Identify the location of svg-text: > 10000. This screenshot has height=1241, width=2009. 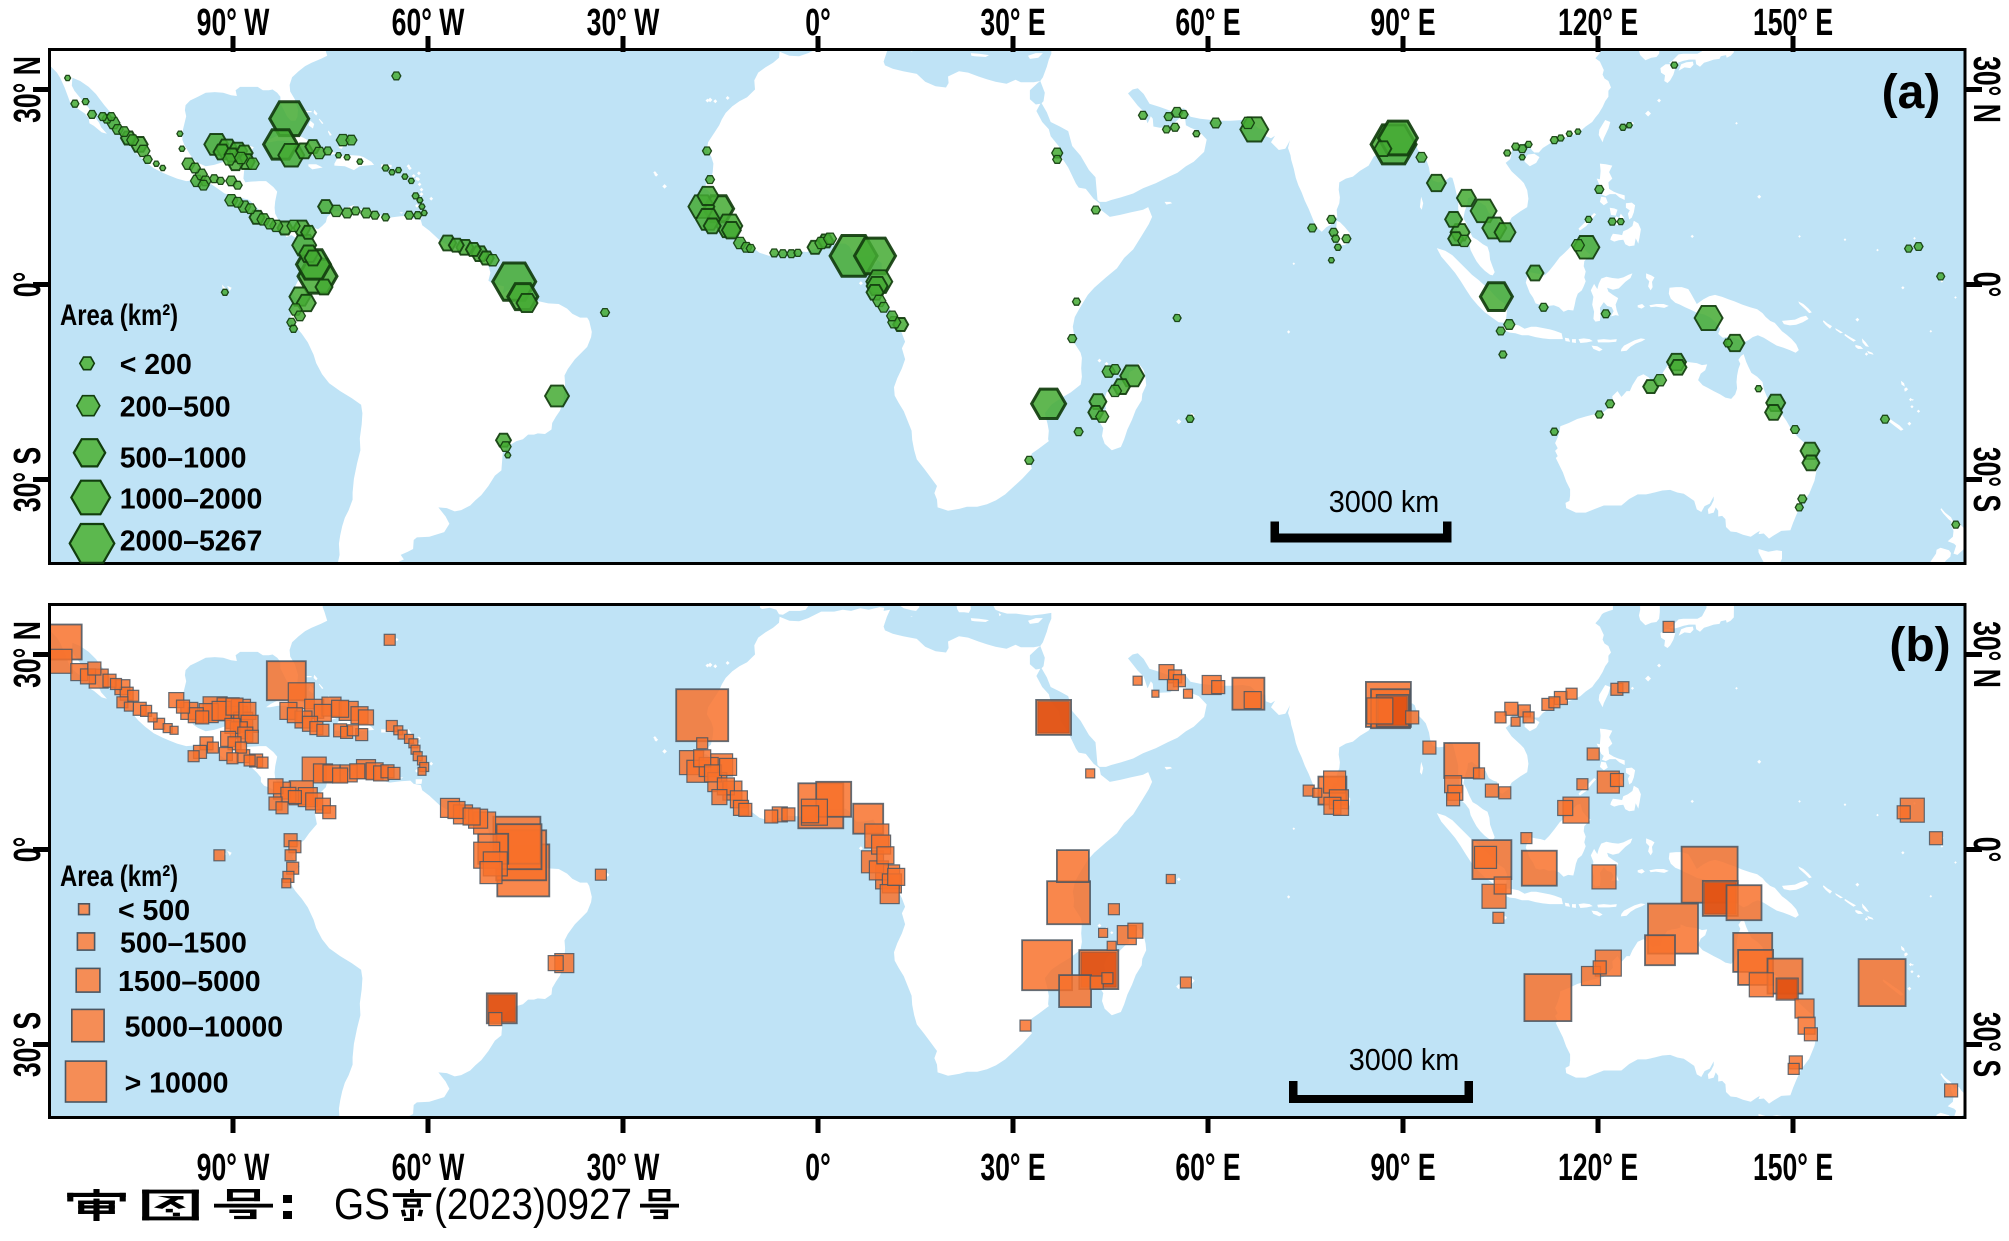
(177, 1083).